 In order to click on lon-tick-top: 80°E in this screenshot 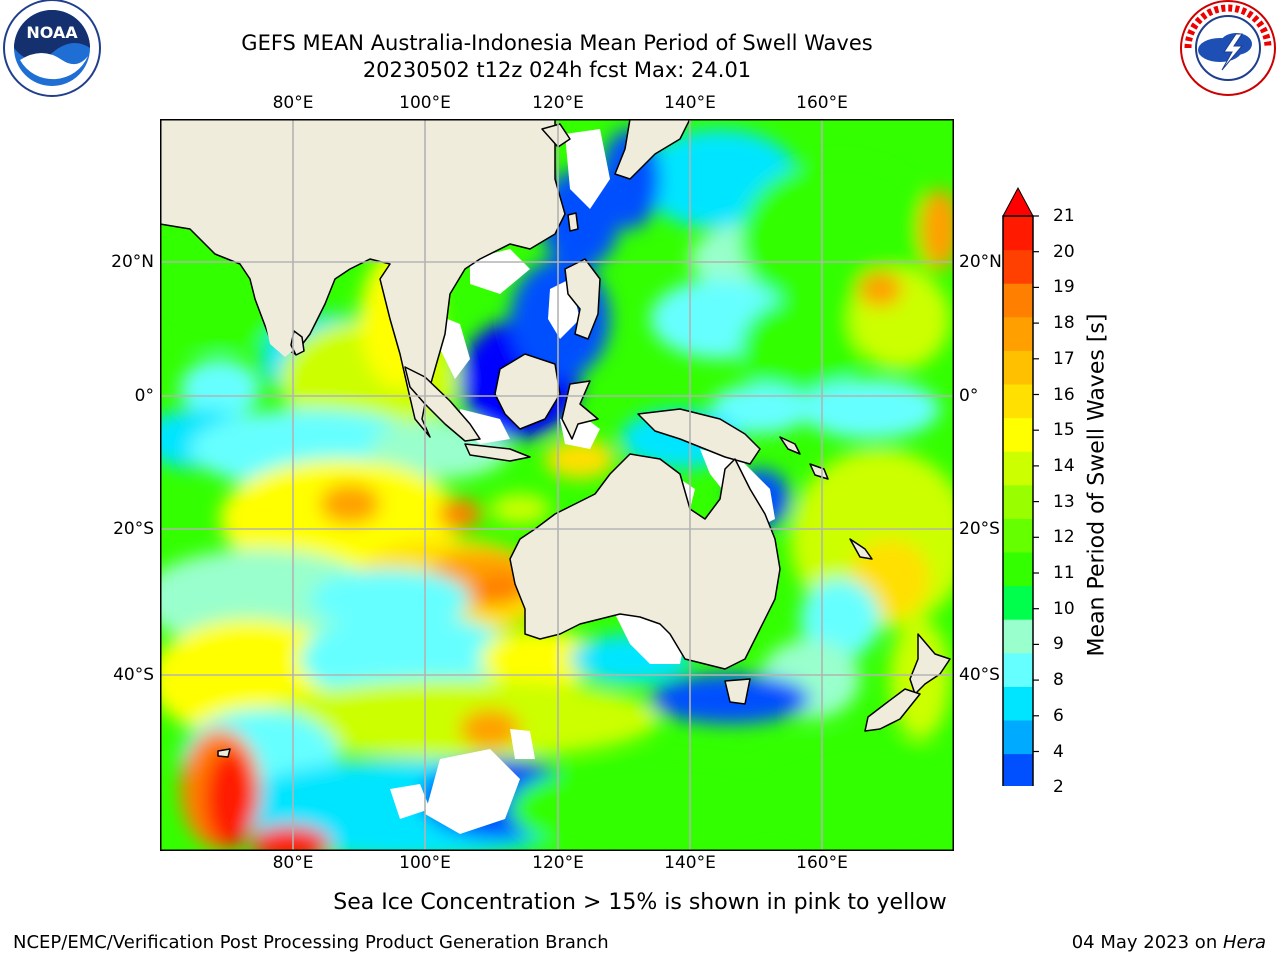, I will do `click(293, 103)`.